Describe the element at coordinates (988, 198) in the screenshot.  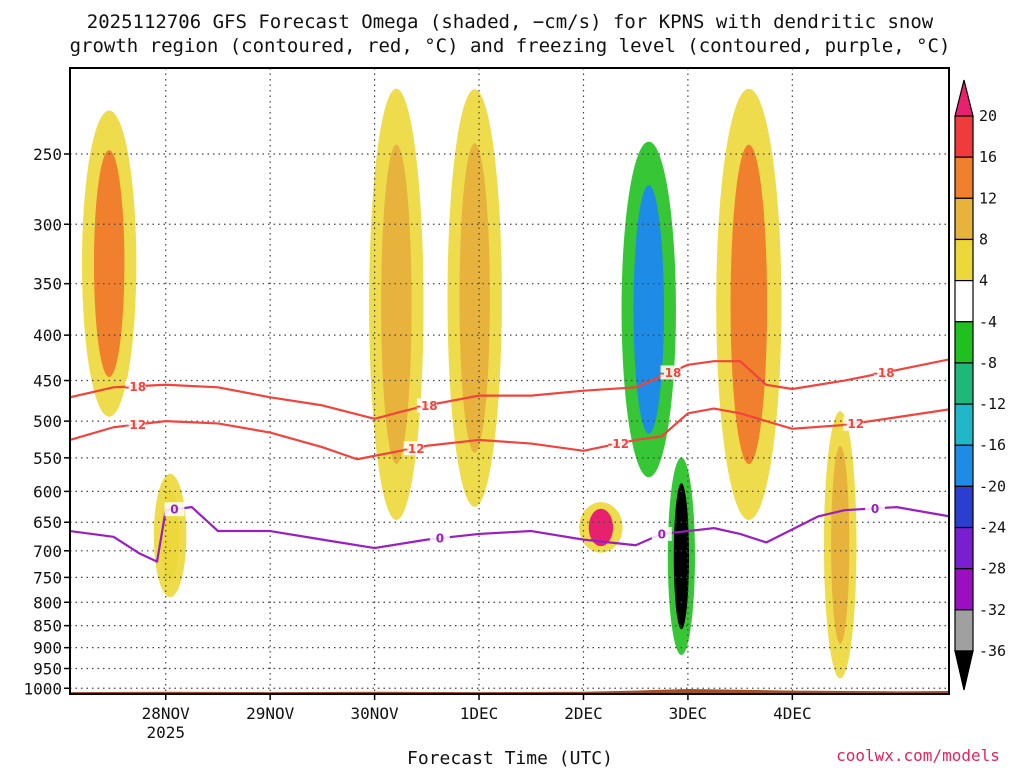
I see `colorbar-tick-label: 12` at that location.